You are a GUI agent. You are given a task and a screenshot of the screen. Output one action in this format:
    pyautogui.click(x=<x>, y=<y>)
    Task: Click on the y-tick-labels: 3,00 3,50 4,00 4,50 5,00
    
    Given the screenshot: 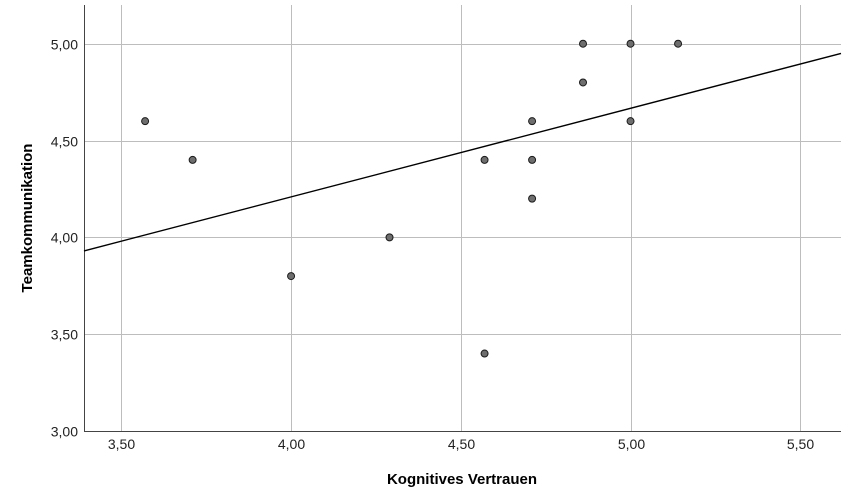 What is the action you would take?
    pyautogui.click(x=64, y=238)
    